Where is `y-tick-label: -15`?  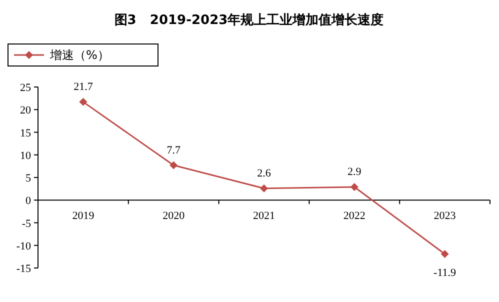
y-tick-label: -15 is located at coordinates (24, 269).